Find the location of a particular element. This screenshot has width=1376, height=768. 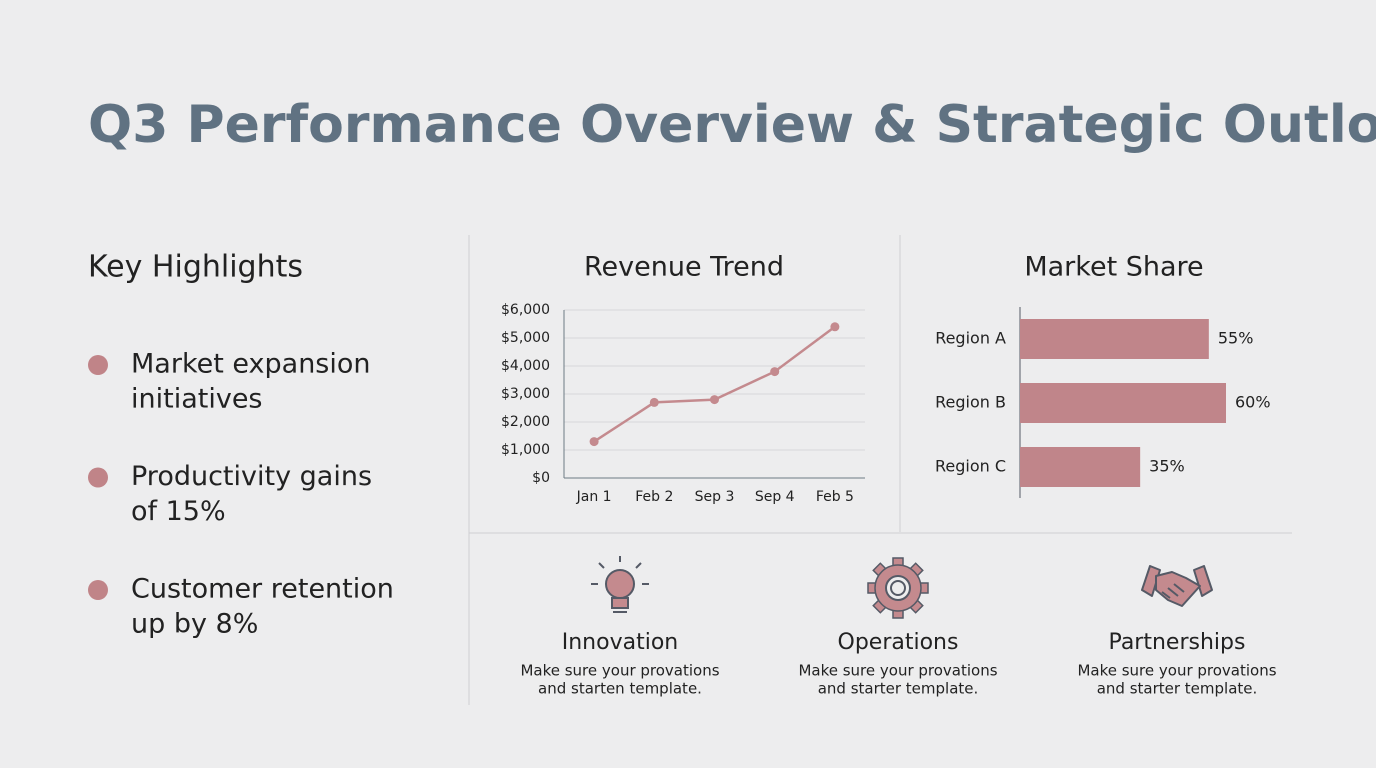

gear-icon is located at coordinates (898, 588).